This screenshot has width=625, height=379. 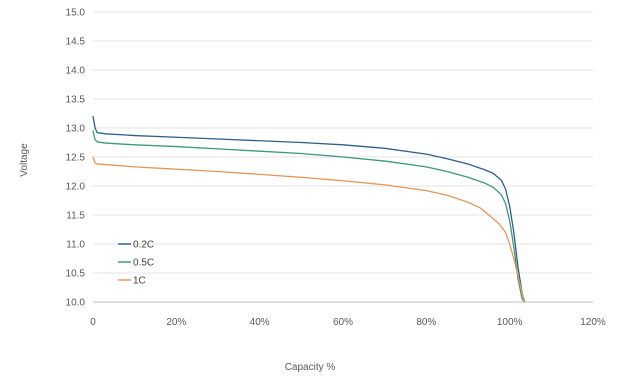 What do you see at coordinates (176, 322) in the screenshot?
I see `x-tick-label: 20%` at bounding box center [176, 322].